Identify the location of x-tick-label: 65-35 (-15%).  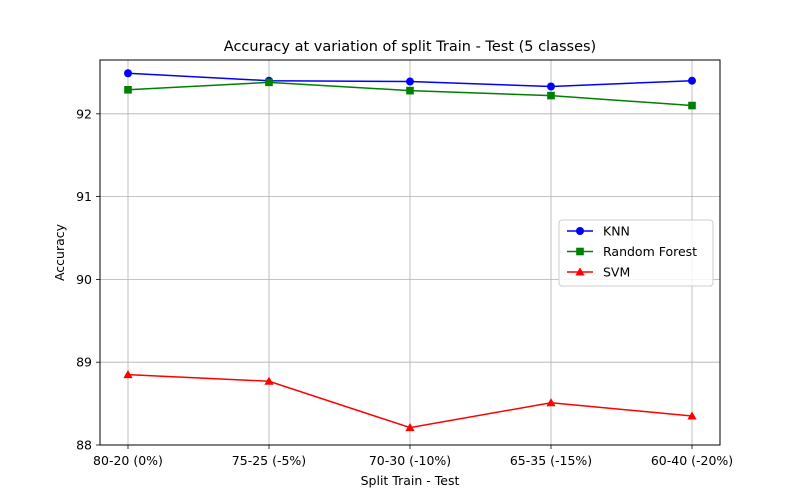
(551, 460).